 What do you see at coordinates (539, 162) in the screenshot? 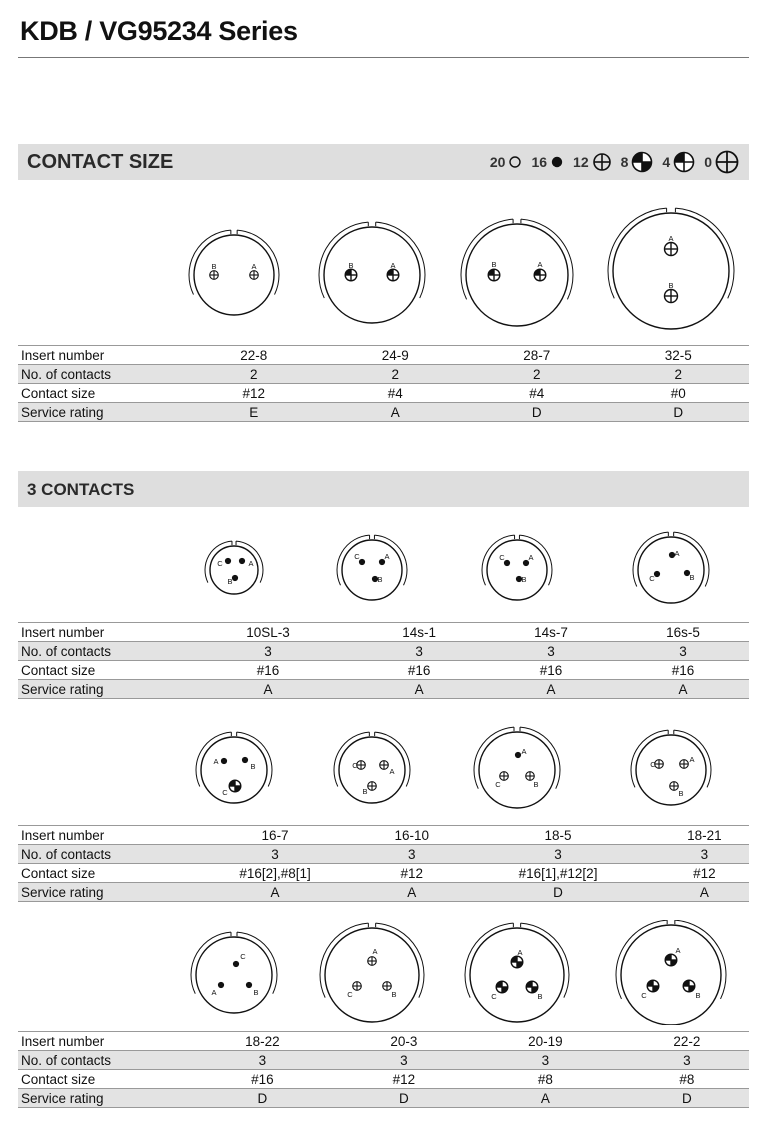
I see `legend-size-label: 16` at bounding box center [539, 162].